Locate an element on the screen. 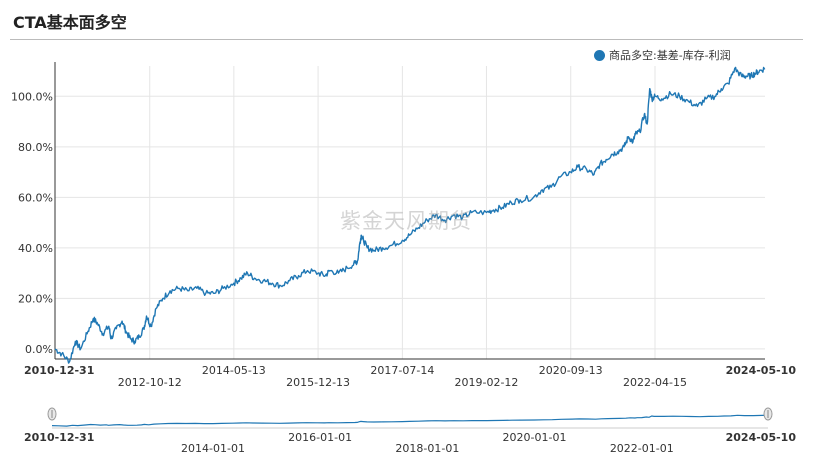  navigator-tick-label: 2018-01-01 is located at coordinates (427, 448).